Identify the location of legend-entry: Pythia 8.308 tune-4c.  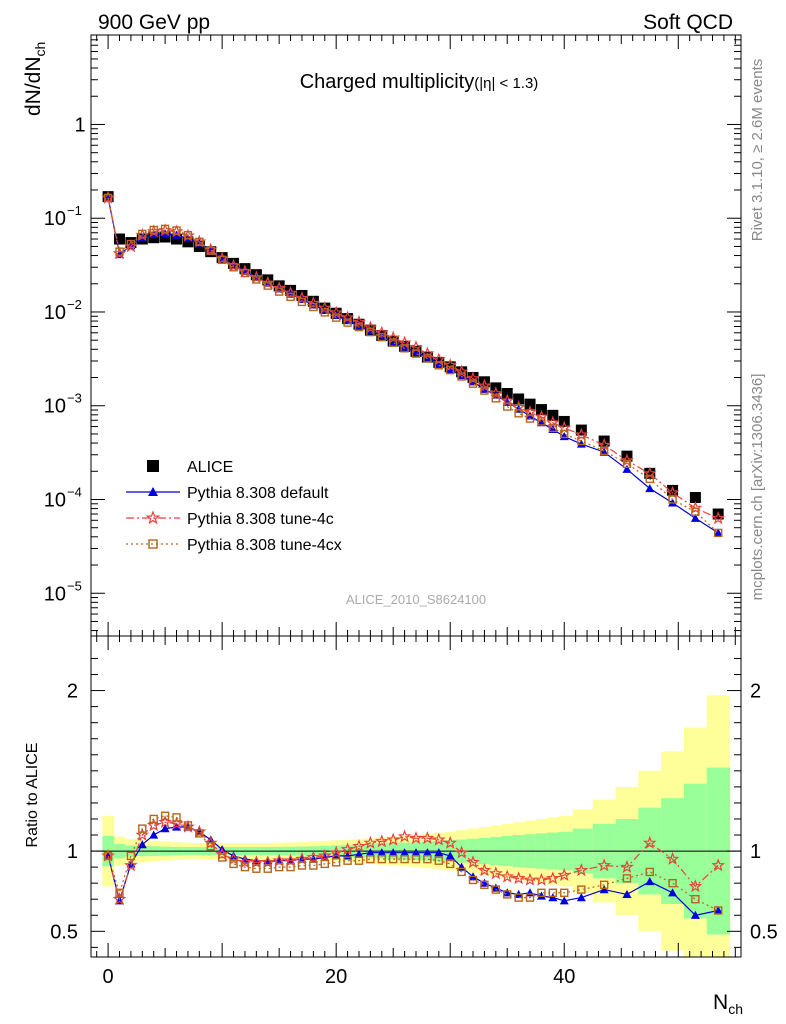
(230, 519).